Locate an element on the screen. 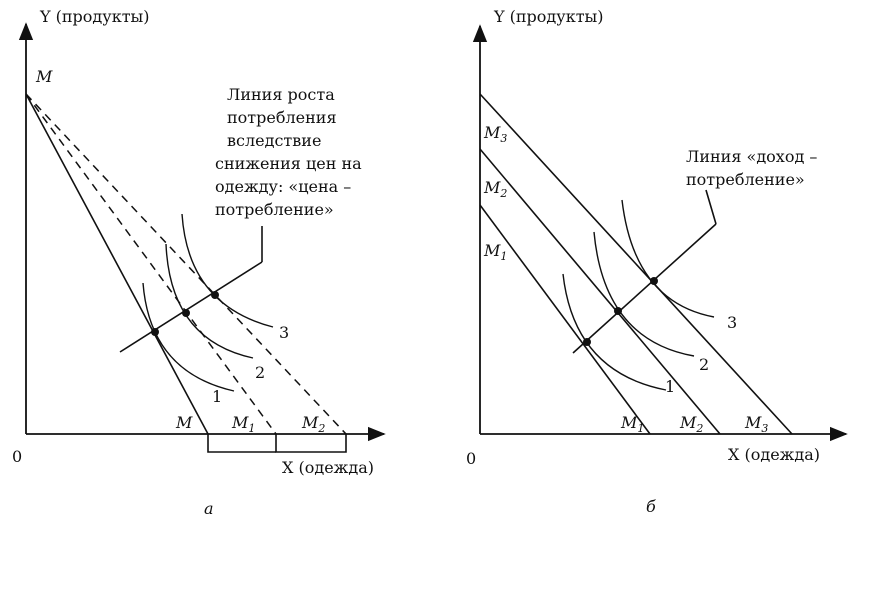 This screenshot has height=592, width=874. panel-a-budget-line-m is located at coordinates (117, 264).